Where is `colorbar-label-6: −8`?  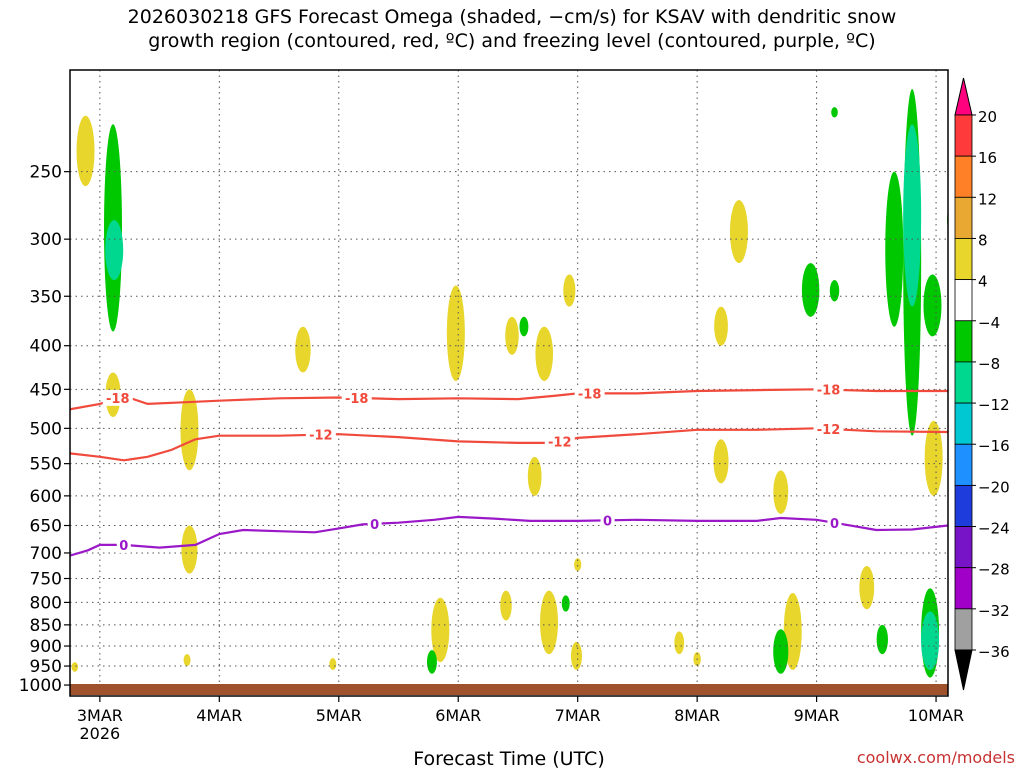 colorbar-label-6: −8 is located at coordinates (989, 364).